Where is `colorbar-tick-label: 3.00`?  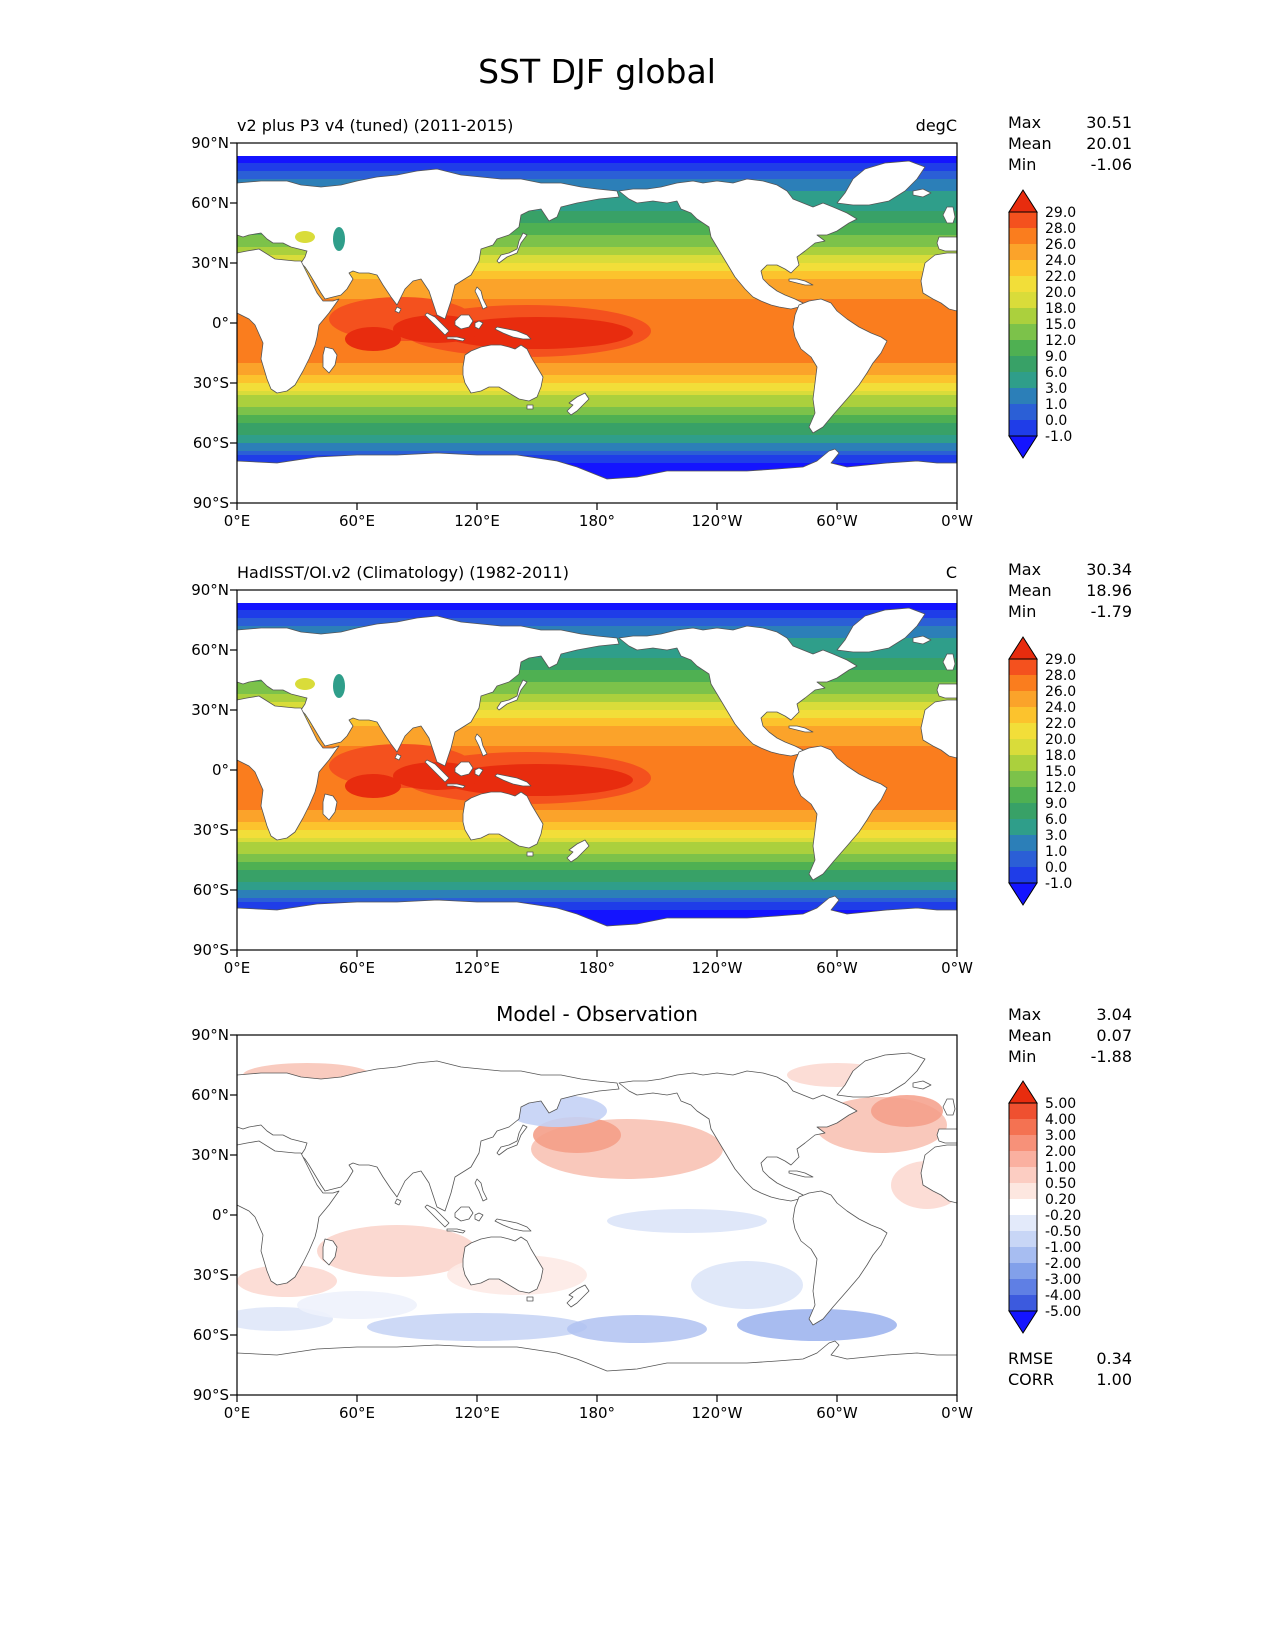 colorbar-tick-label: 3.00 is located at coordinates (1060, 1136).